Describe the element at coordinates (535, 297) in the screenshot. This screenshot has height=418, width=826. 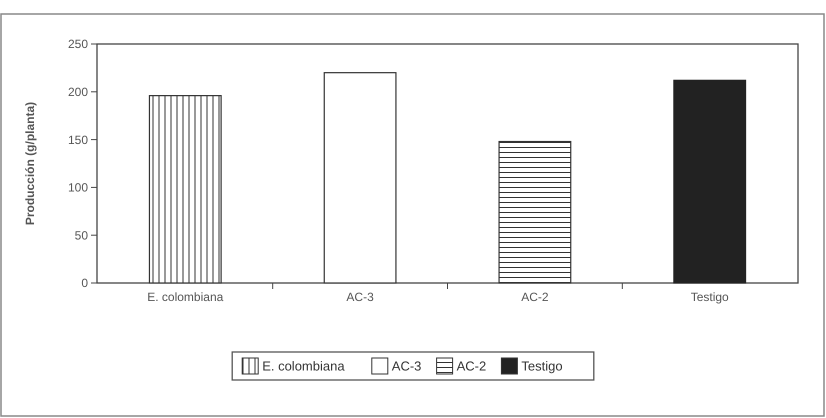
I see `x-tick-label: AC-2` at that location.